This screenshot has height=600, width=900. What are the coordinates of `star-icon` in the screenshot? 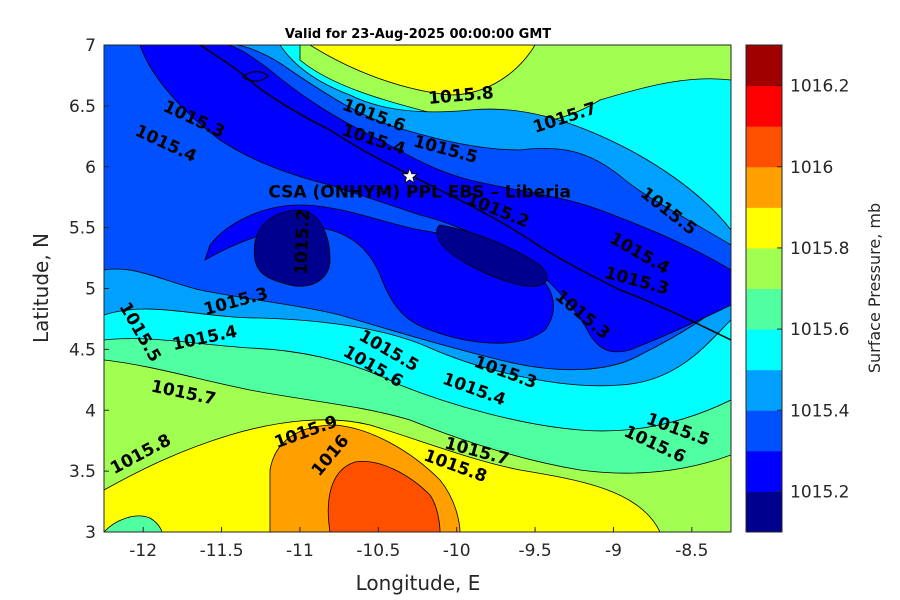 It's located at (410, 175).